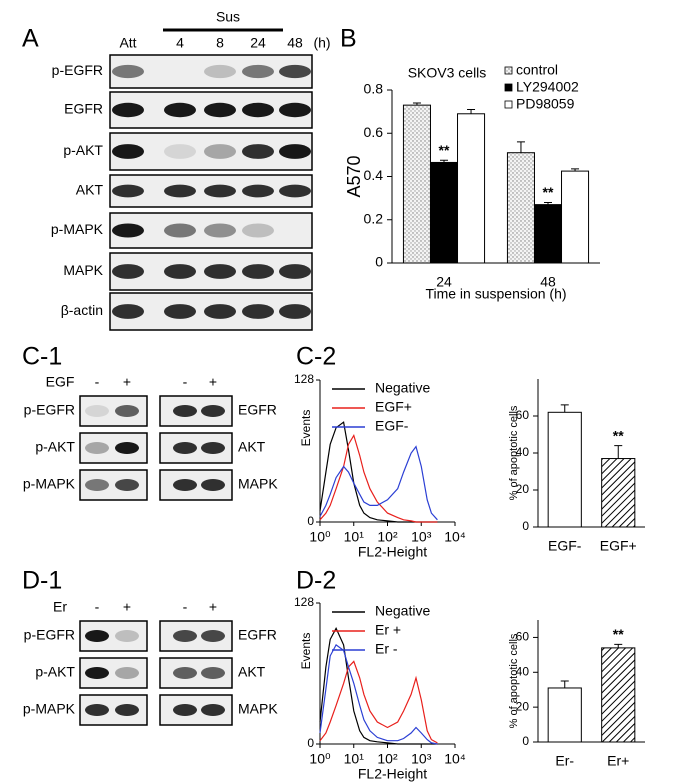 The height and width of the screenshot is (784, 679). I want to click on legend-label: control, so click(537, 70).